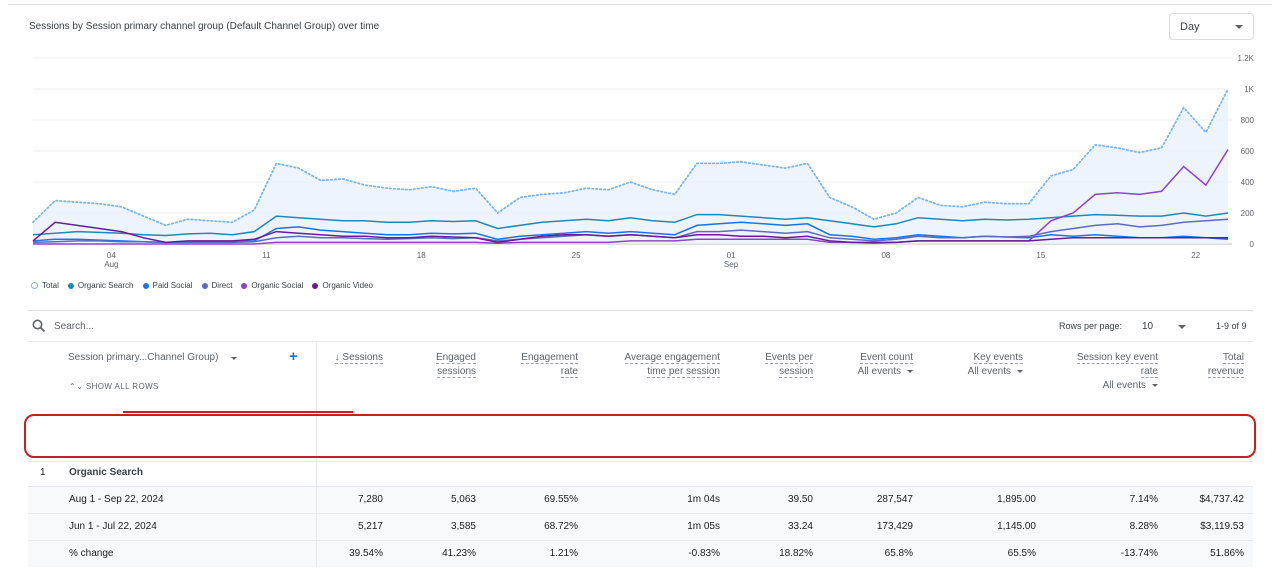  What do you see at coordinates (789, 365) in the screenshot?
I see `column-header-4: Events per session` at bounding box center [789, 365].